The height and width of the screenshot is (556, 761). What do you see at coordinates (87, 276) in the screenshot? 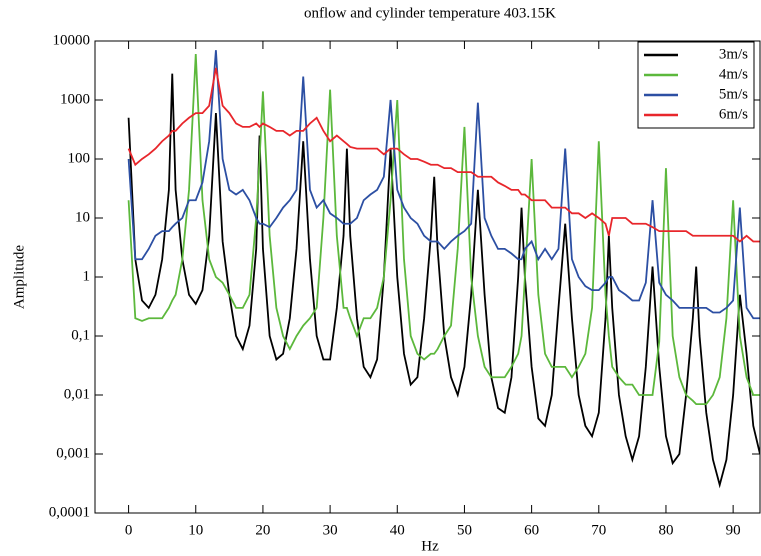
I see `y-tick-label: 1` at bounding box center [87, 276].